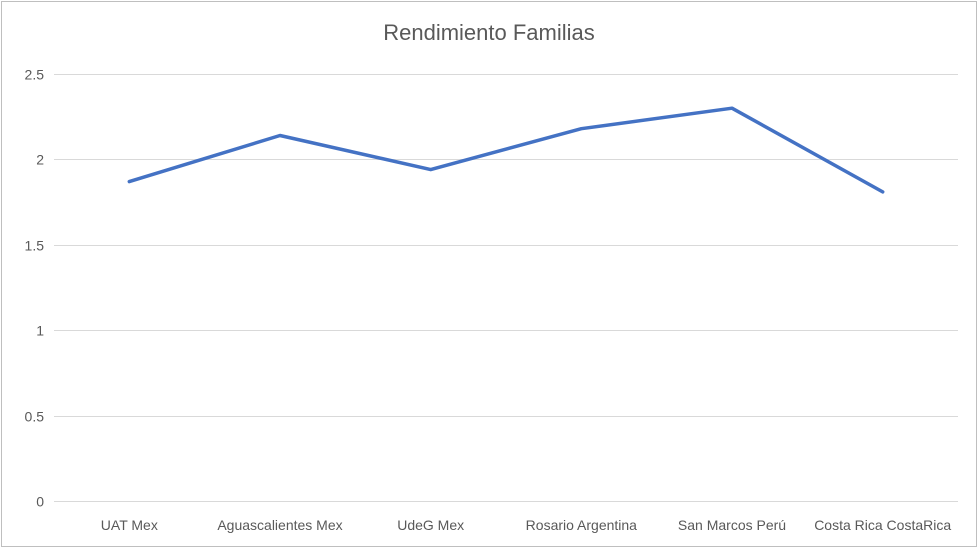 Image resolution: width=980 pixels, height=551 pixels. Describe the element at coordinates (489, 32) in the screenshot. I see `chart-title: Rendimiento Familias` at that location.